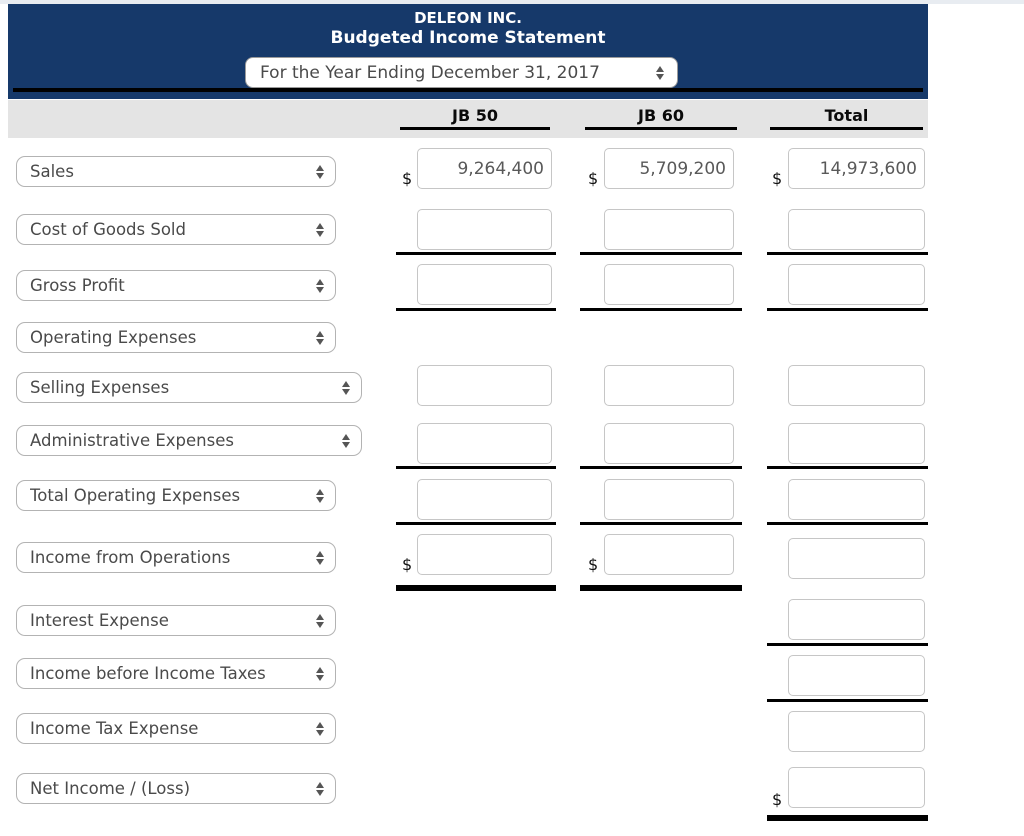 The width and height of the screenshot is (1024, 836). What do you see at coordinates (856, 443) in the screenshot?
I see `input-admin-expenses-total` at bounding box center [856, 443].